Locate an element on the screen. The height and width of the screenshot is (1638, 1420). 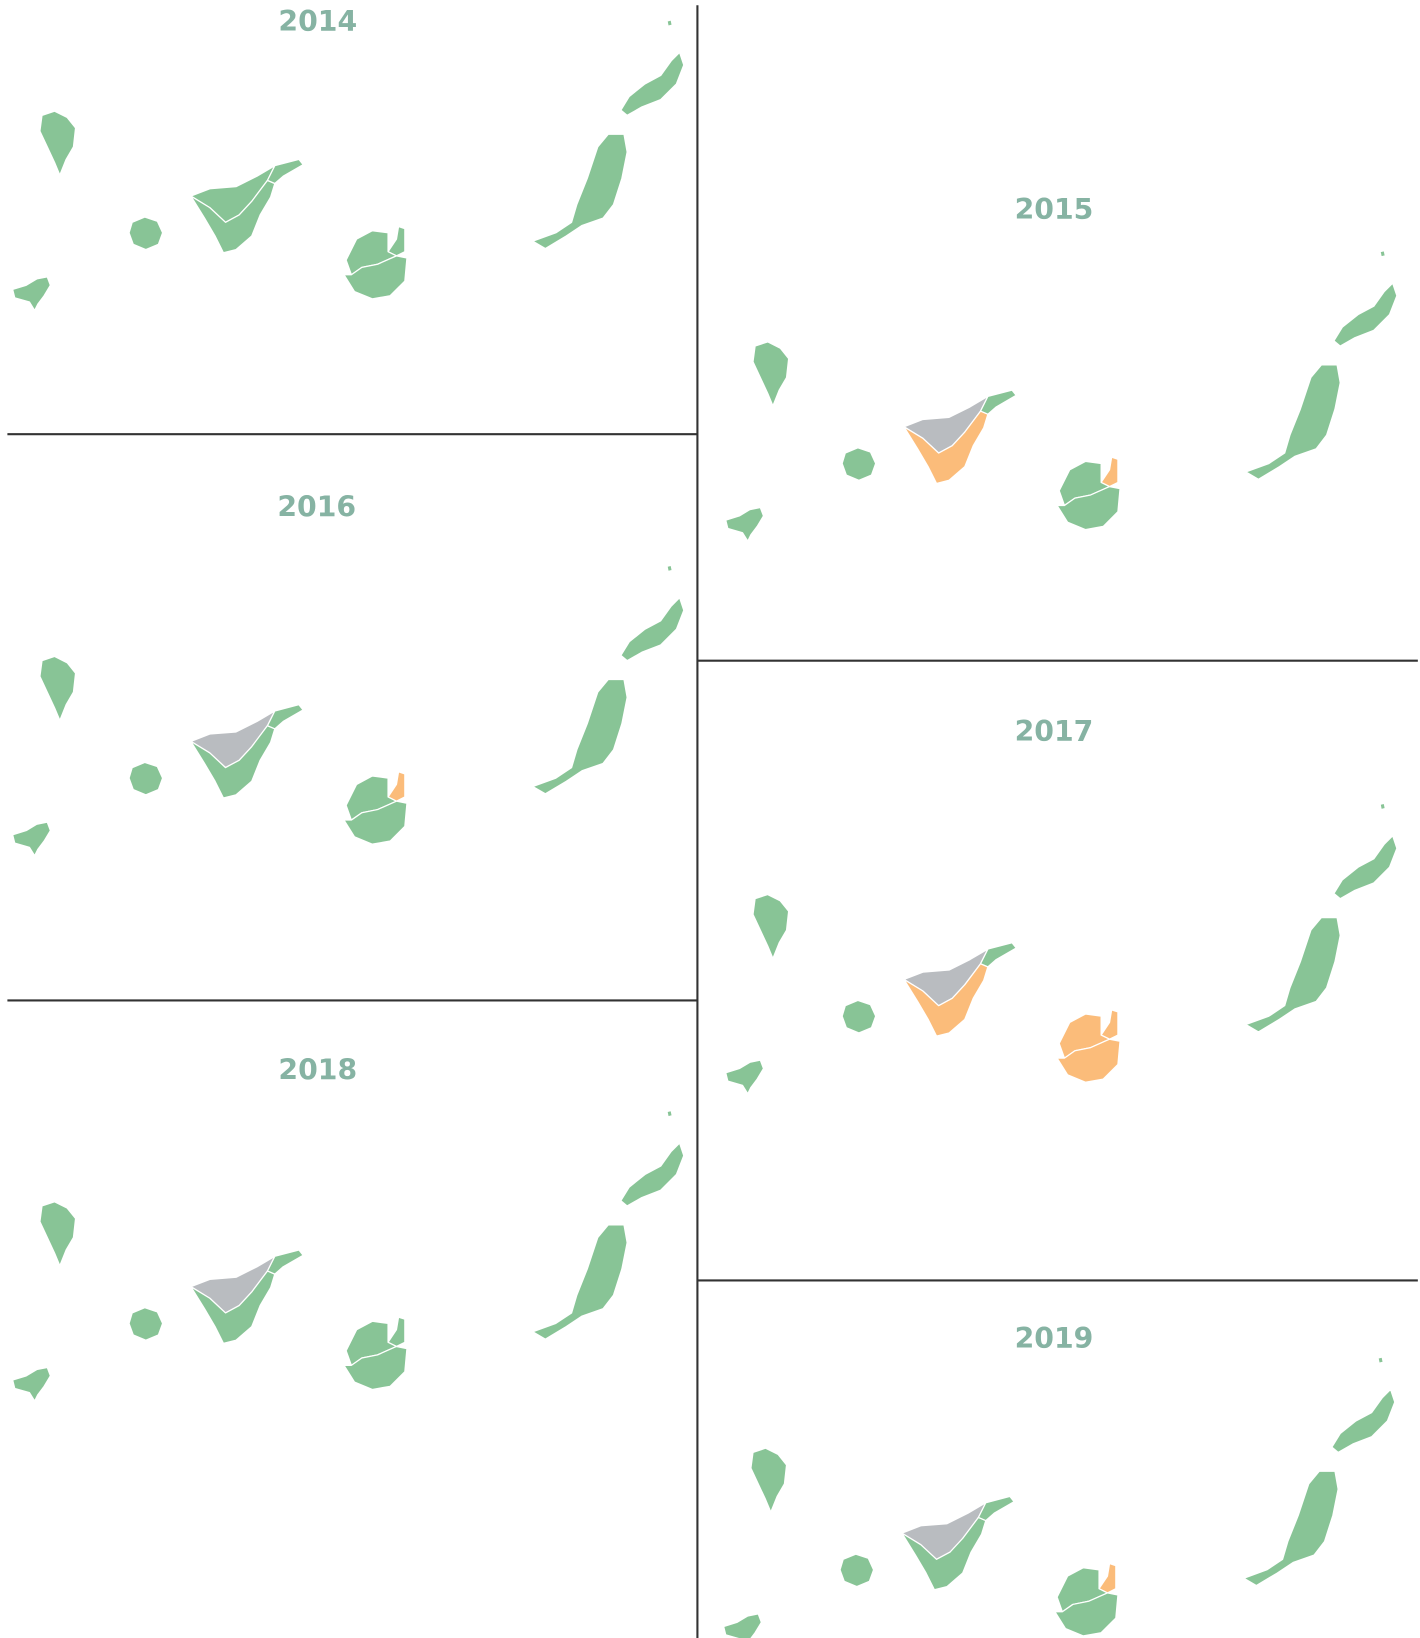
panel-title: 2014 is located at coordinates (317, 21).